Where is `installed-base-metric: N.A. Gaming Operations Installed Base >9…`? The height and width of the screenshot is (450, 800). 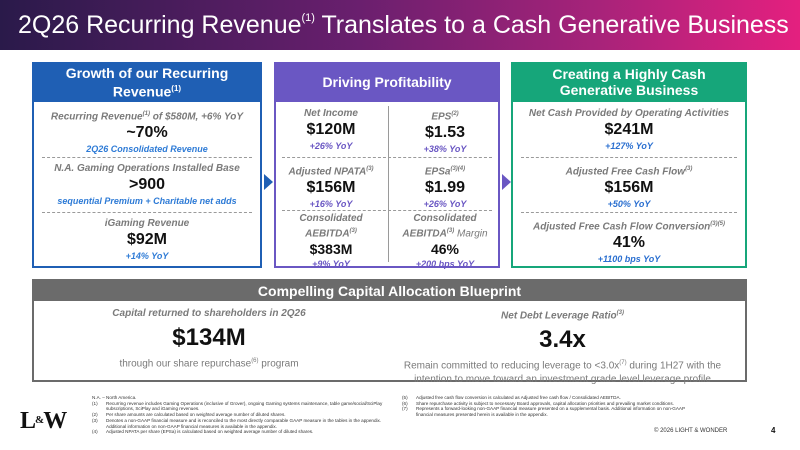
installed-base-metric: N.A. Gaming Operations Installed Base >9… is located at coordinates (147, 185).